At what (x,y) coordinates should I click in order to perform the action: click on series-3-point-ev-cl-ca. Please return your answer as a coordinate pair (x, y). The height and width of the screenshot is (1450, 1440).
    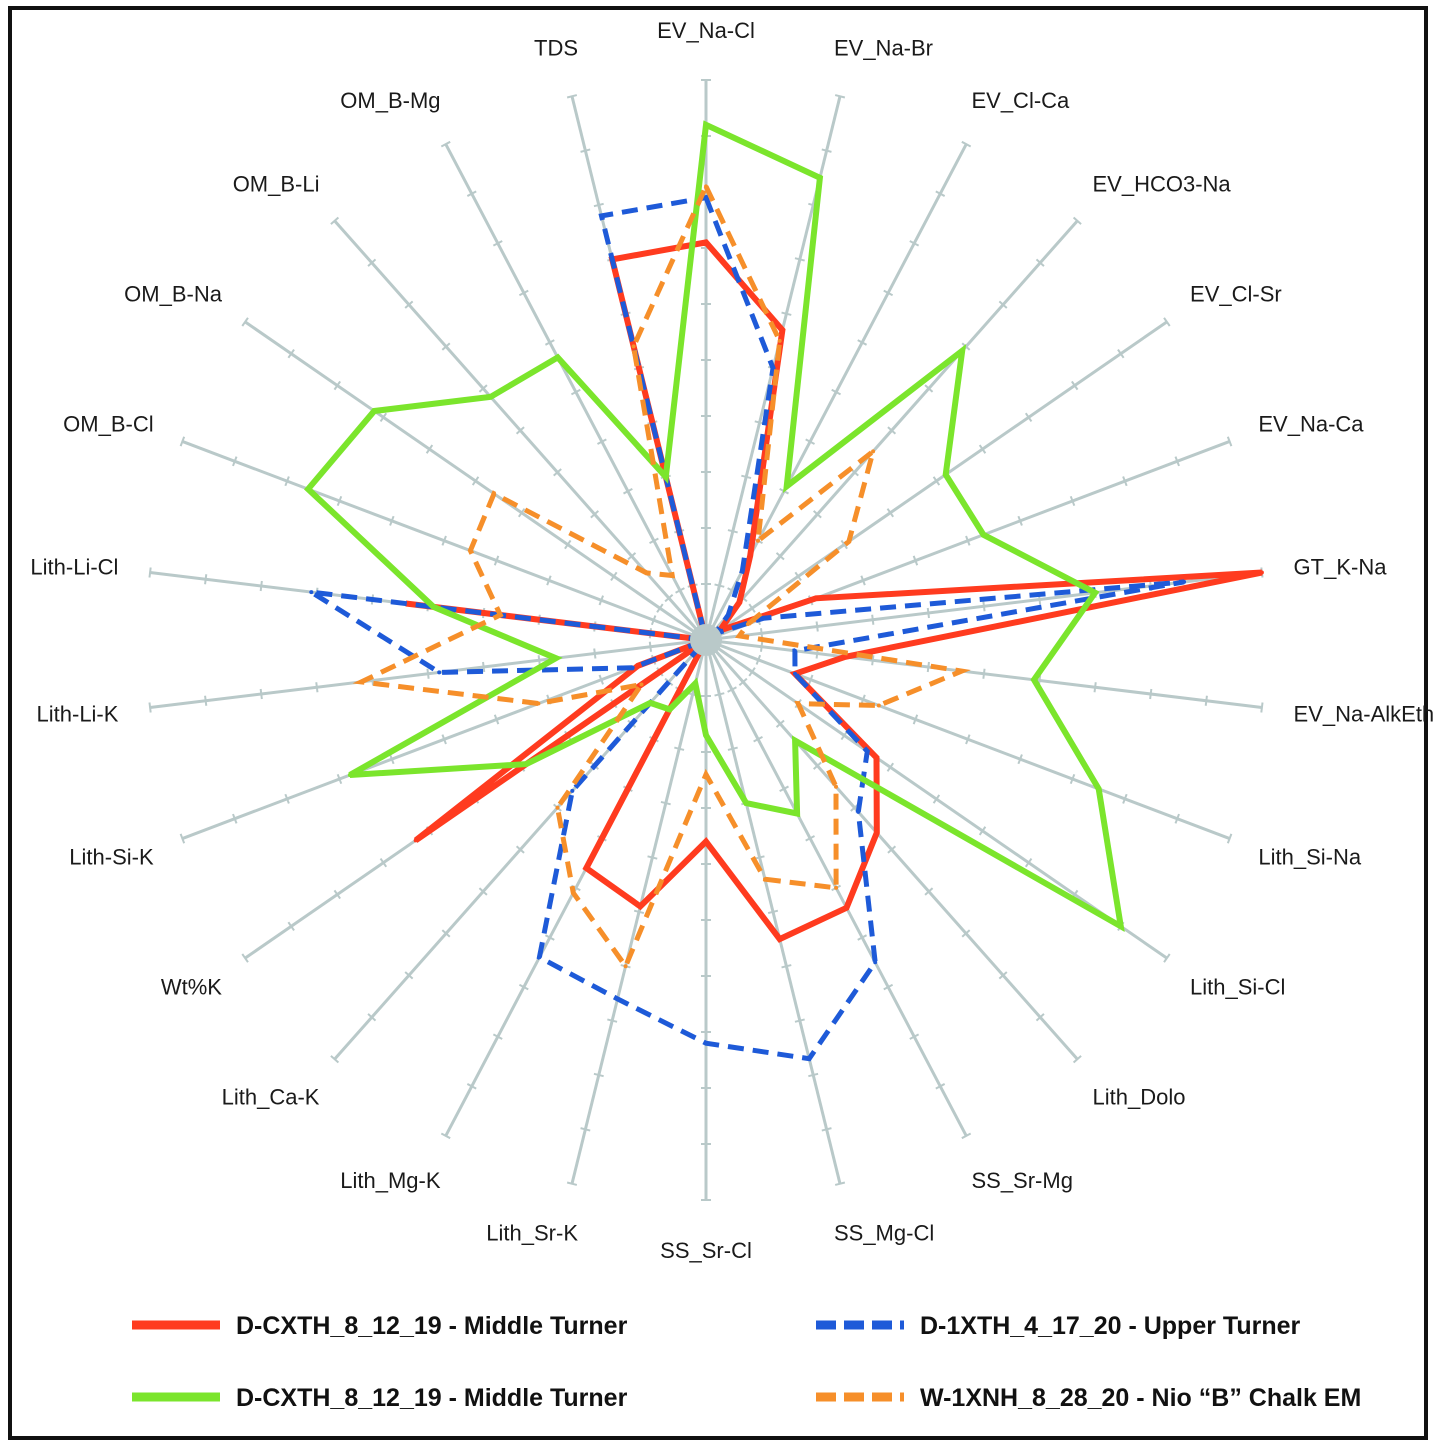
    Looking at the image, I should click on (786, 486).